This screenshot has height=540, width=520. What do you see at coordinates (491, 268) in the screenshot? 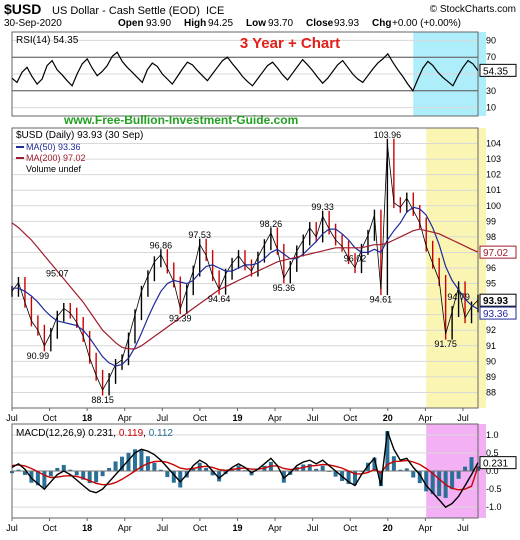
I see `y-tick-label: 96` at bounding box center [491, 268].